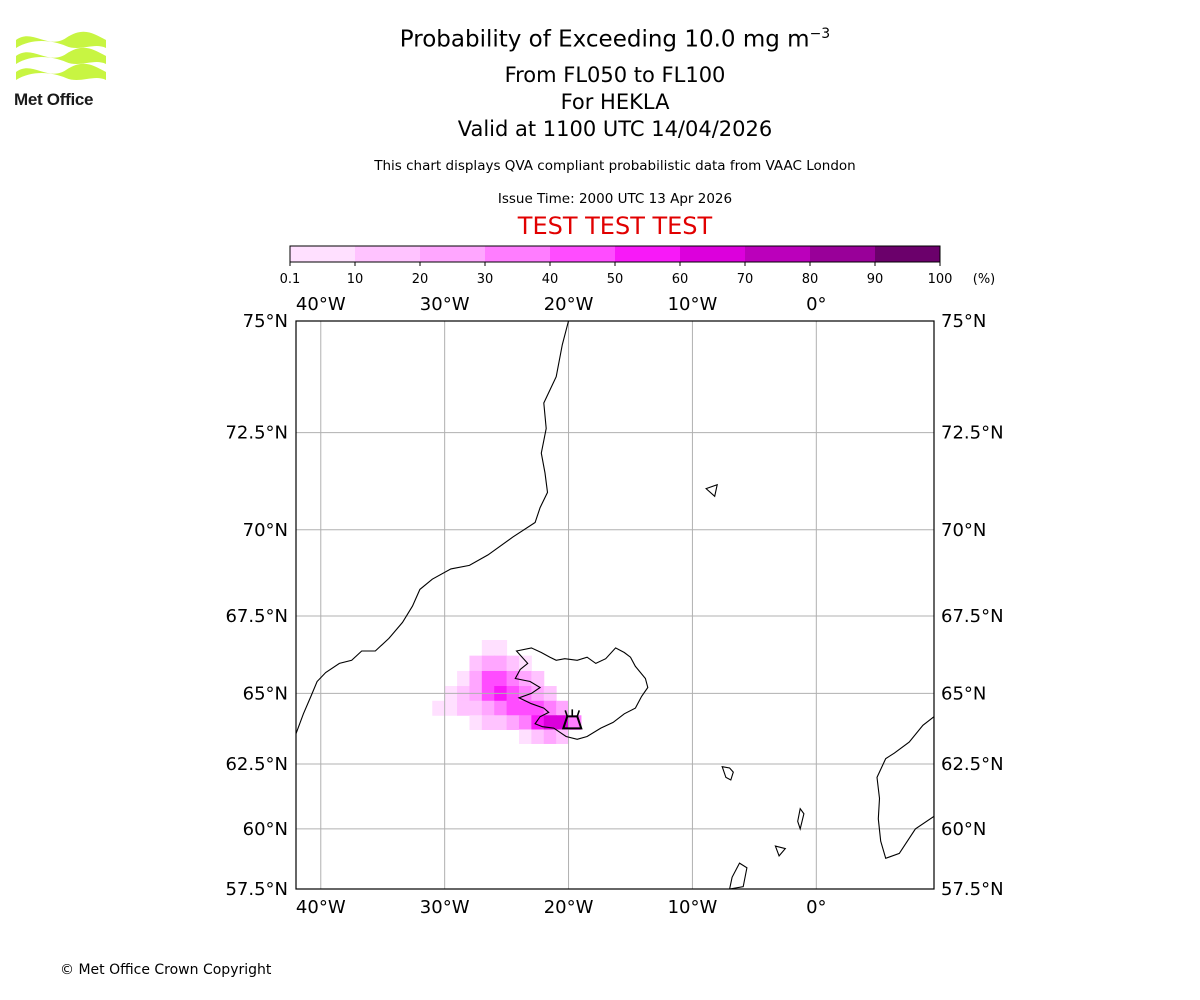  Describe the element at coordinates (355, 279) in the screenshot. I see `colorbar-tick-label: 10` at that location.